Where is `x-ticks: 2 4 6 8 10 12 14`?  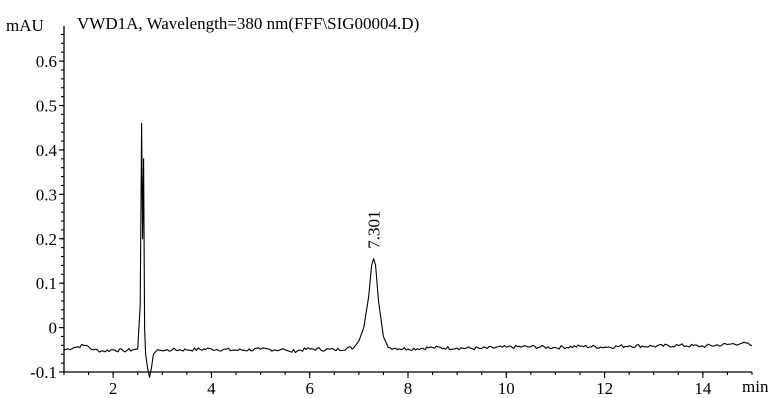 x-ticks: 2 4 6 8 10 12 14 is located at coordinates (408, 385).